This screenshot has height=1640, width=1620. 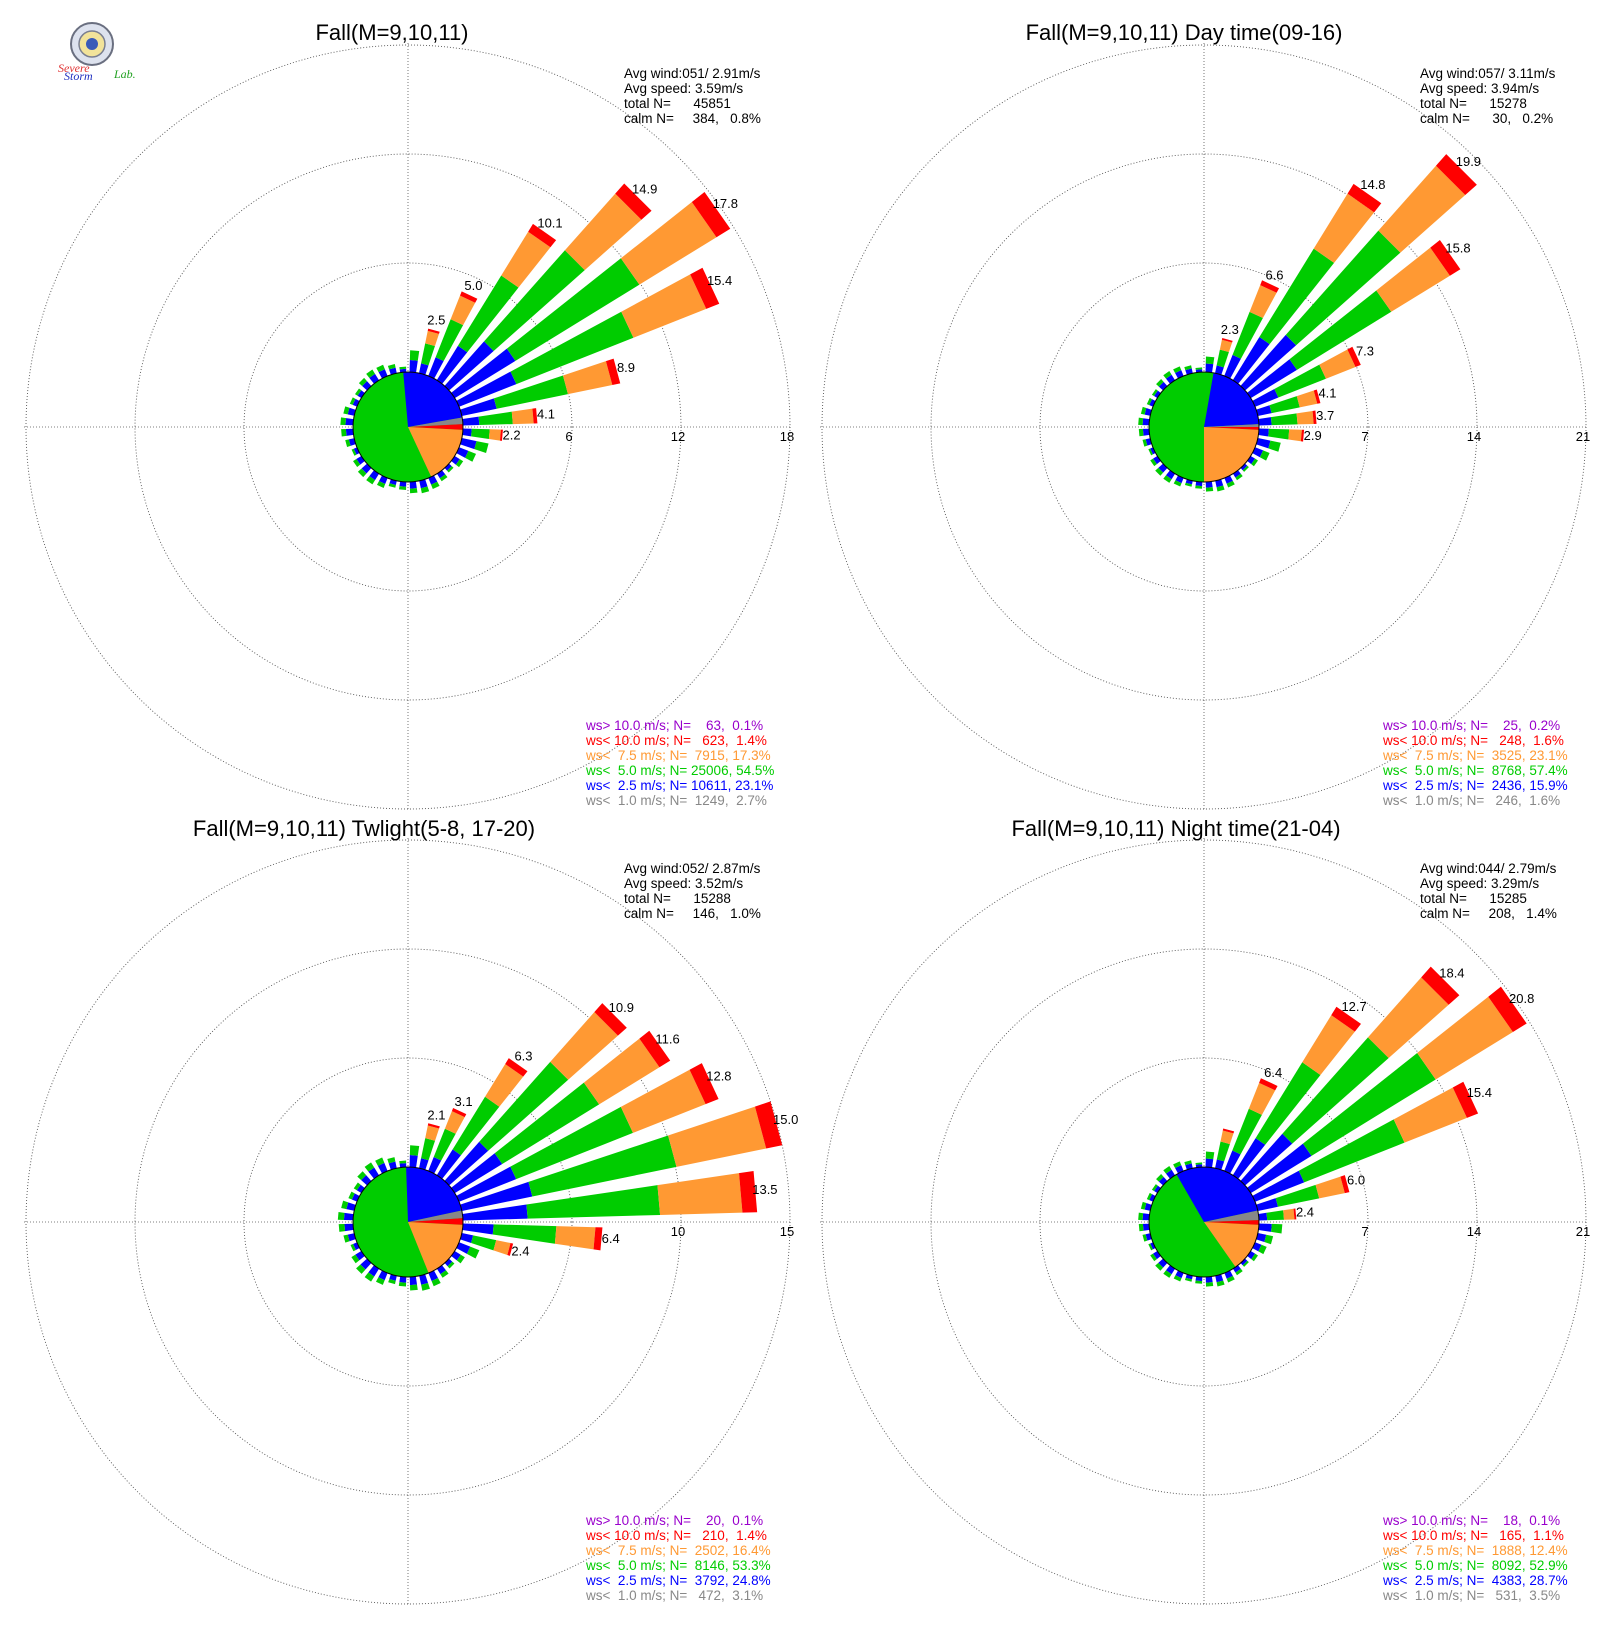 I want to click on petal-value-label: 6.4, so click(x=611, y=1238).